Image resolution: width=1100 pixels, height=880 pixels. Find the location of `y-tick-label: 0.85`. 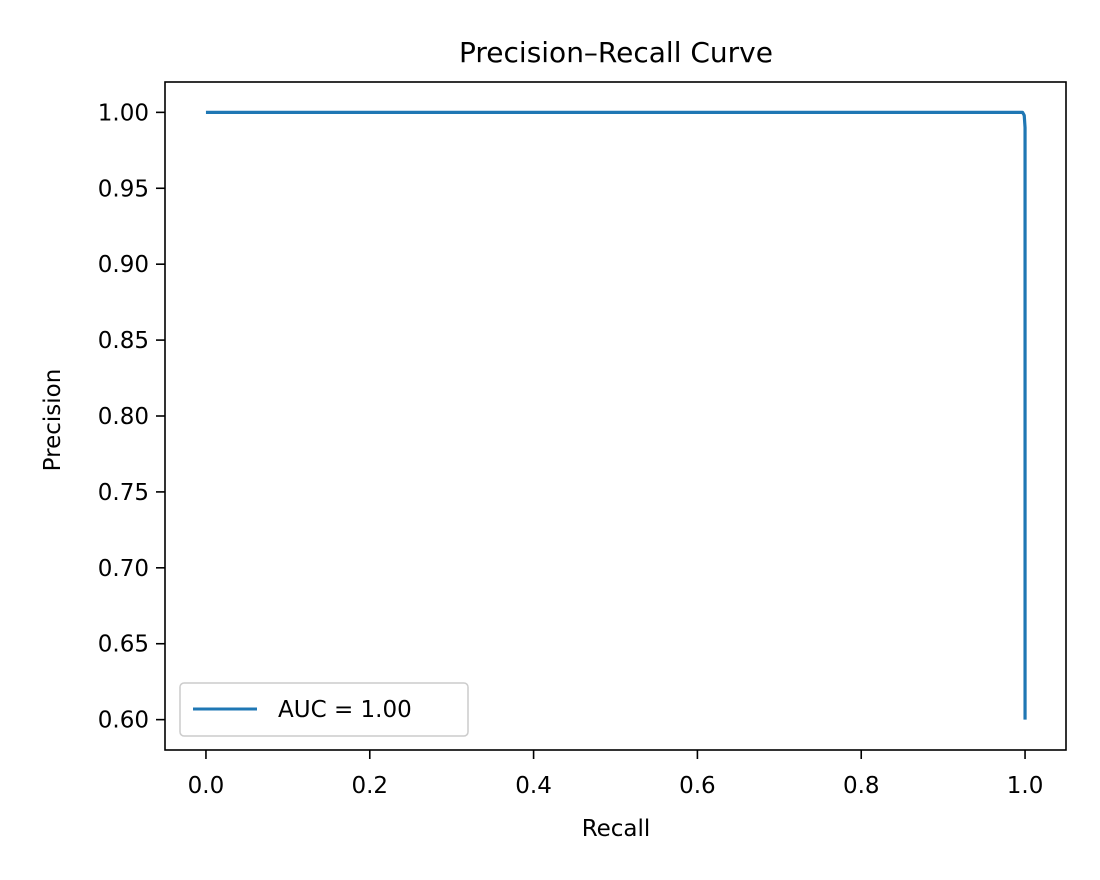

y-tick-label: 0.85 is located at coordinates (123, 341).